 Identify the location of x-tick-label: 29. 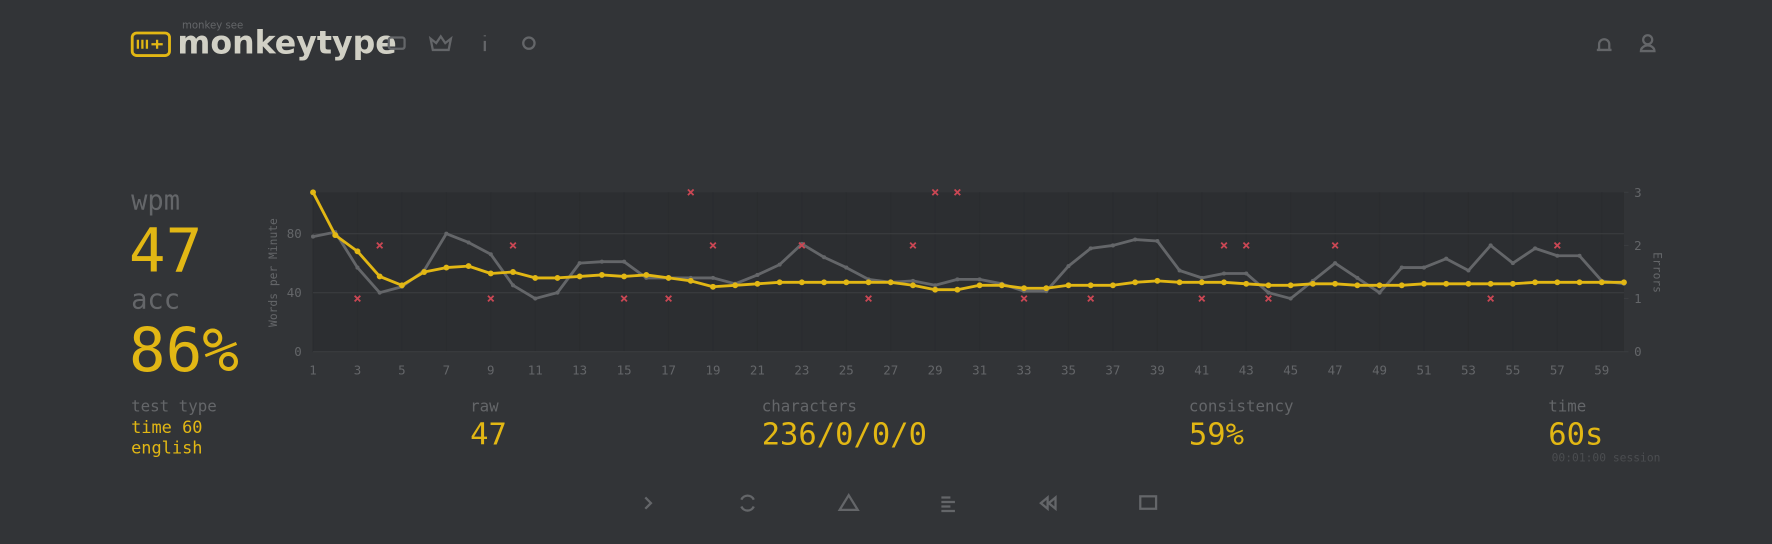
(935, 369).